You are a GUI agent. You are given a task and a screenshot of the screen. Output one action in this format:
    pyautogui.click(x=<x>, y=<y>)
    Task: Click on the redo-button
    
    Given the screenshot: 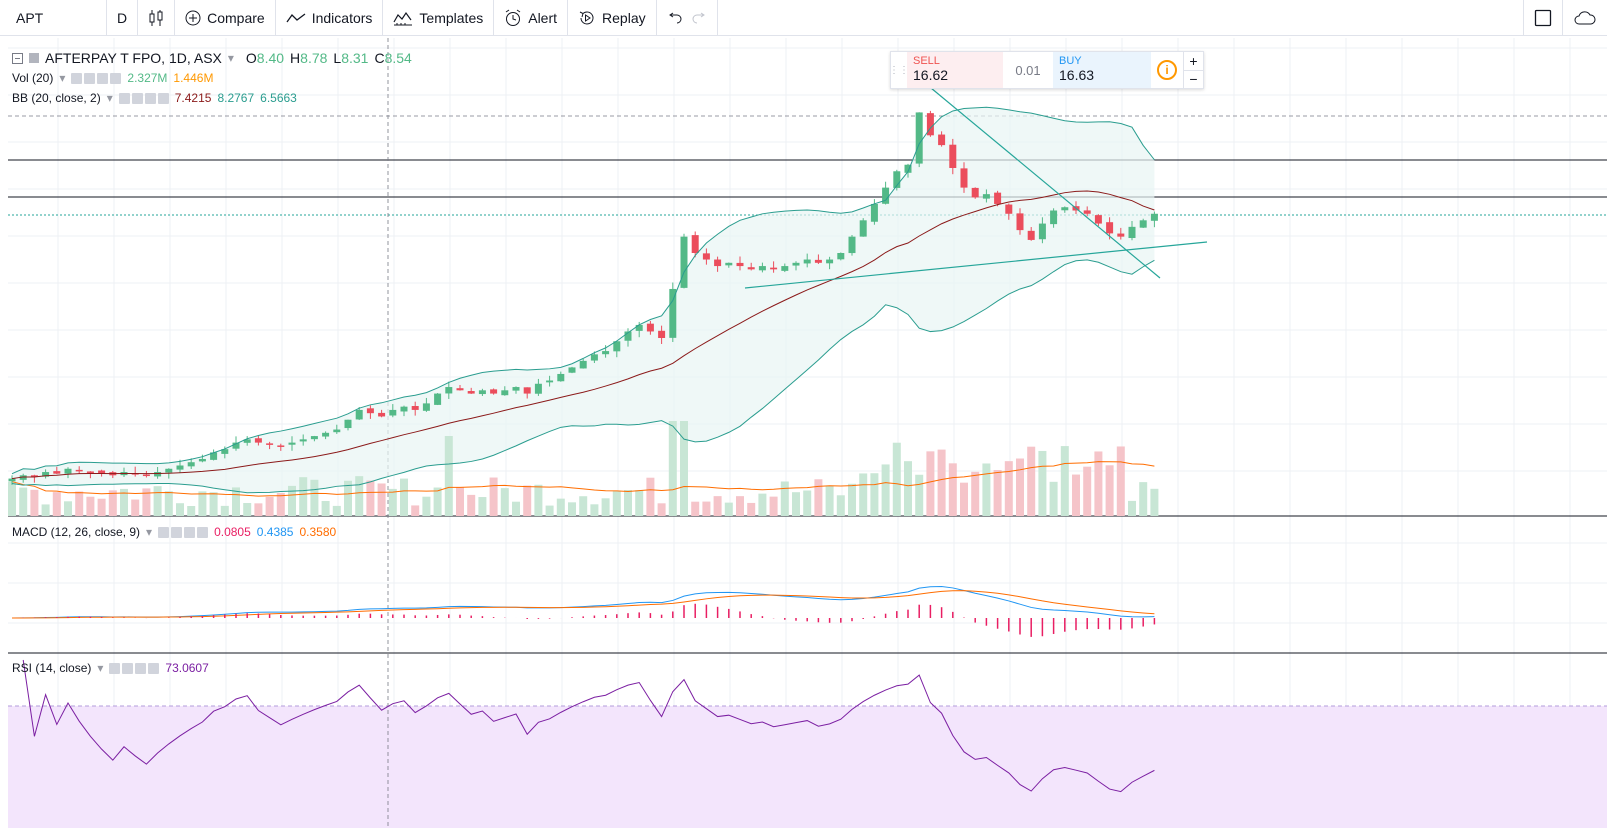 What is the action you would take?
    pyautogui.click(x=702, y=18)
    